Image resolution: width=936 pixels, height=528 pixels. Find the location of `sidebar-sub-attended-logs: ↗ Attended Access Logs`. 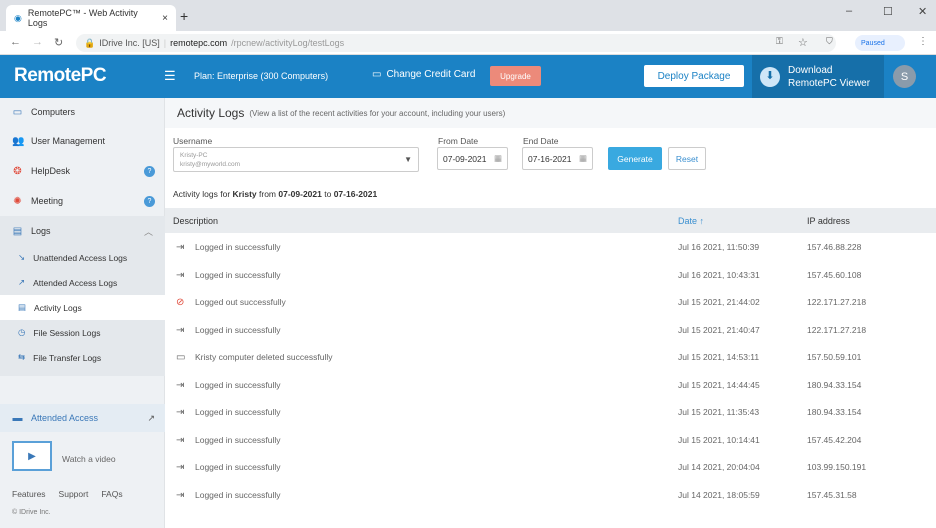

sidebar-sub-attended-logs: ↗ Attended Access Logs is located at coordinates (82, 282).